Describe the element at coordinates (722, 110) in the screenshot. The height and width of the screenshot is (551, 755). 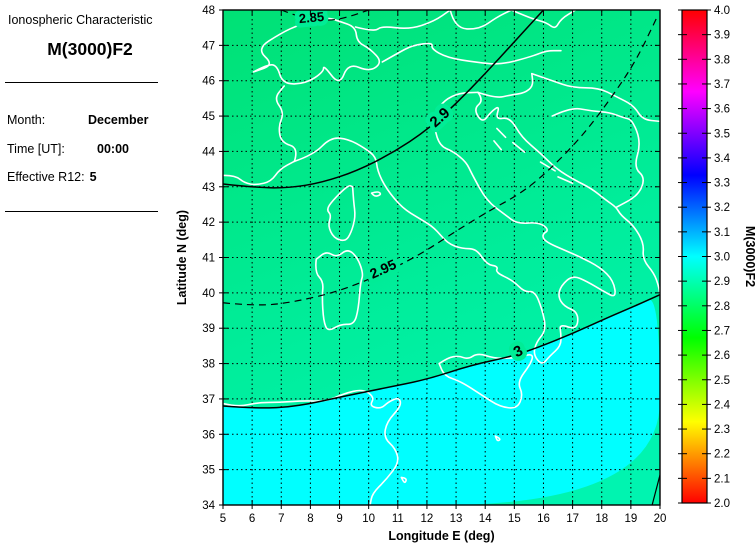
I see `colorbar-tick-label: 3.6` at that location.